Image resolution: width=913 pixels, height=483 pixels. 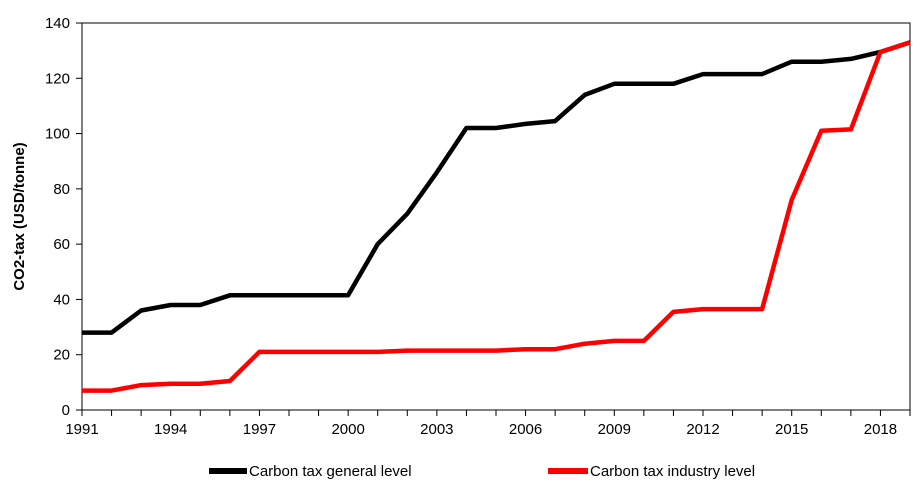 What do you see at coordinates (19, 216) in the screenshot?
I see `y-axis-title: CO2-tax (USD/tonne)` at bounding box center [19, 216].